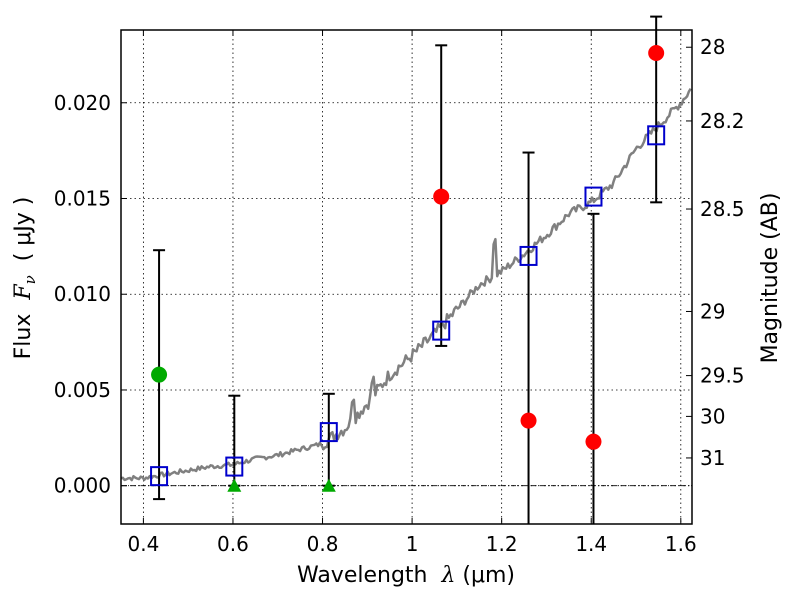 The image size is (800, 600). Describe the element at coordinates (82, 198) in the screenshot. I see `y-tick-label: 0.015` at that location.